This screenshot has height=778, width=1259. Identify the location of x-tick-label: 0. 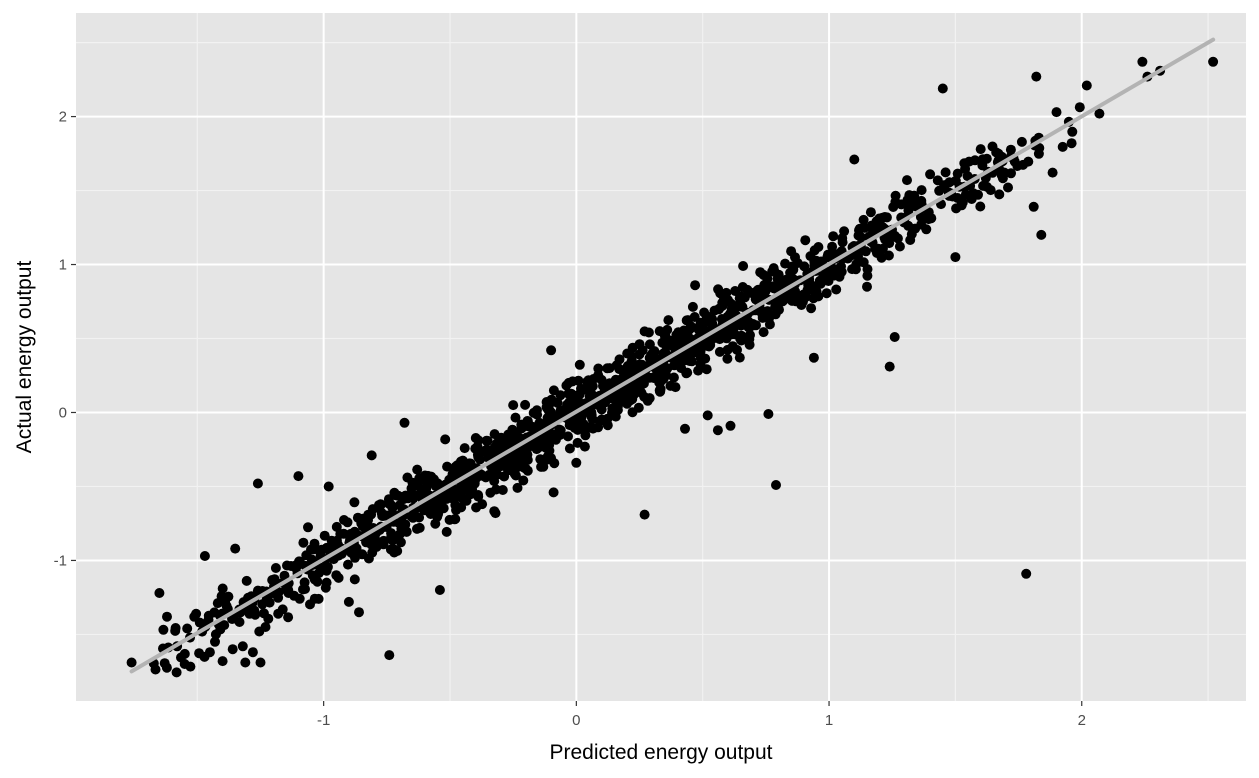
(576, 720).